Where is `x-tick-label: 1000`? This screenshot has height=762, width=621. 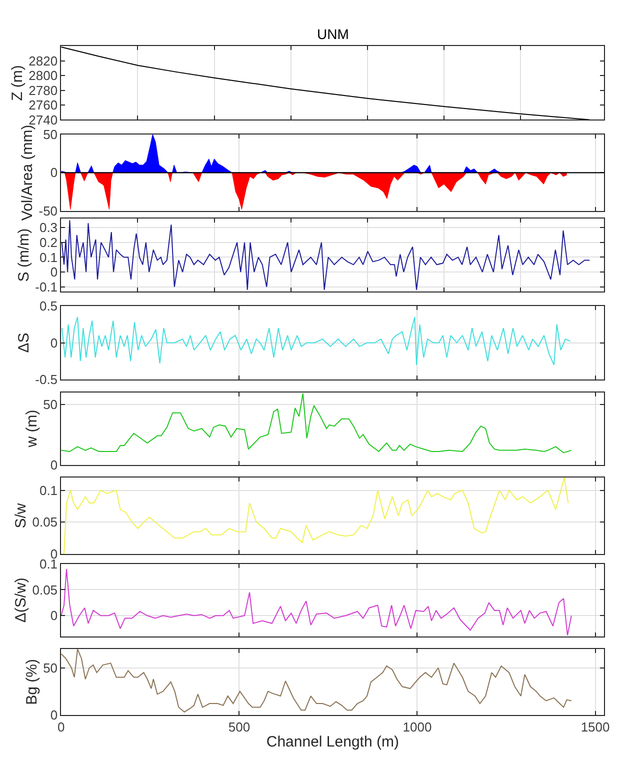
x-tick-label: 1000 is located at coordinates (417, 726).